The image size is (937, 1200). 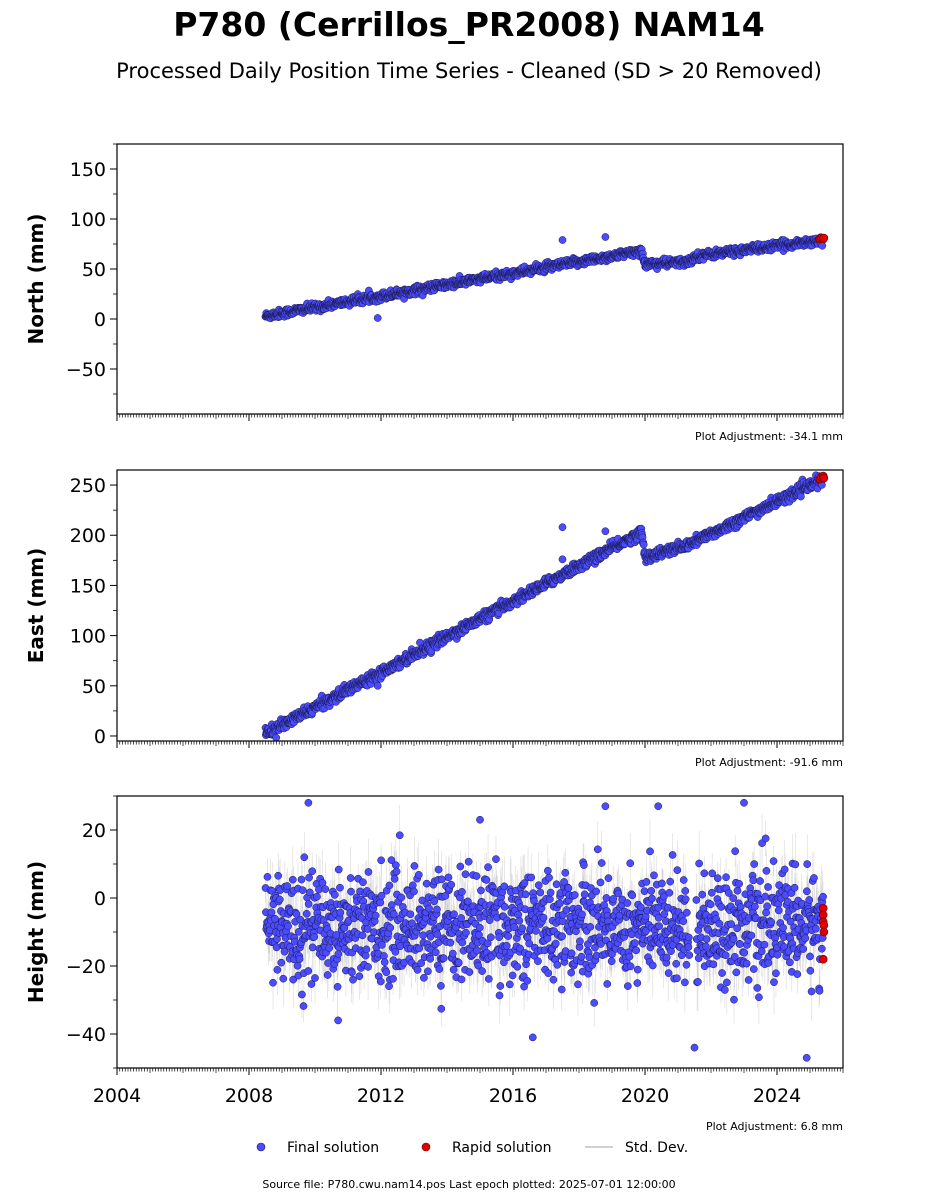 What do you see at coordinates (94, 270) in the screenshot?
I see `north-ytick-label: 50` at bounding box center [94, 270].